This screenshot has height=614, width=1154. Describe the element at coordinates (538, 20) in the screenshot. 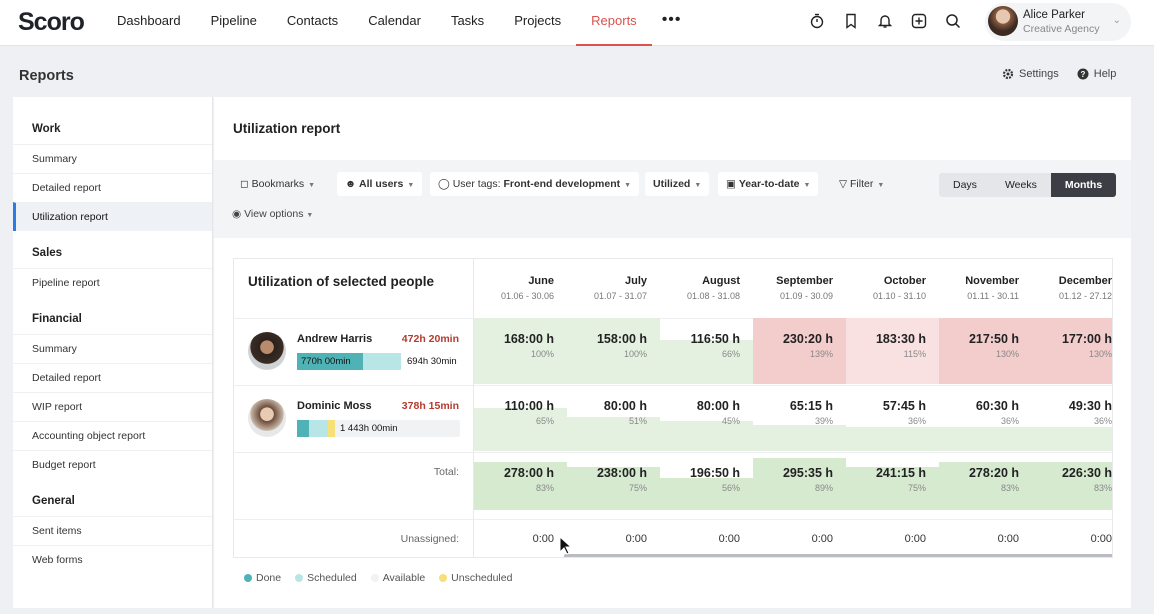

I see `nav-projects: Projects` at that location.